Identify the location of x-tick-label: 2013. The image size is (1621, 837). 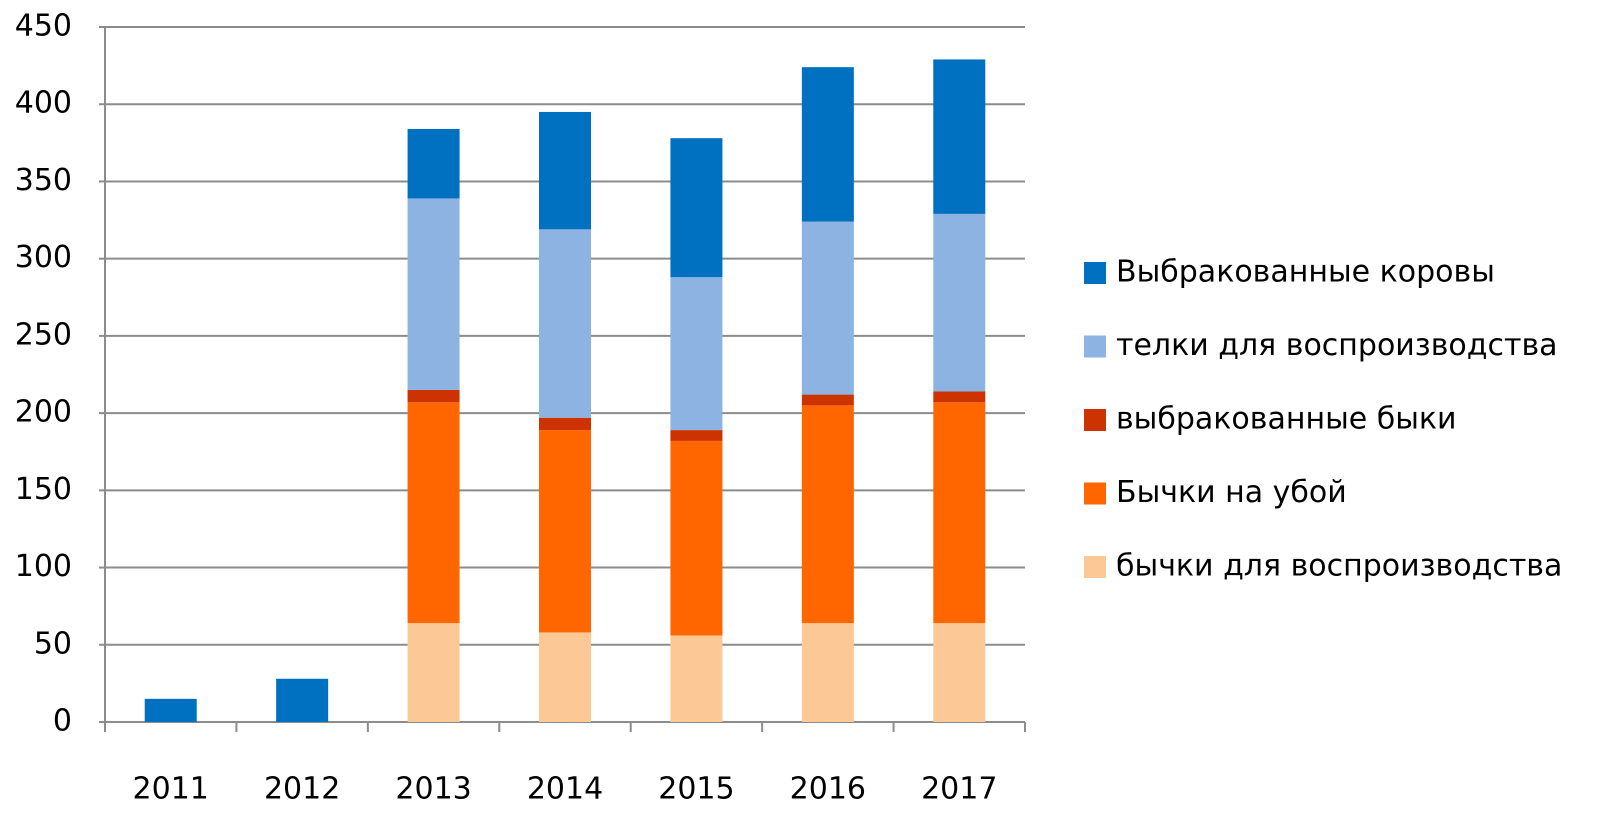
(433, 789).